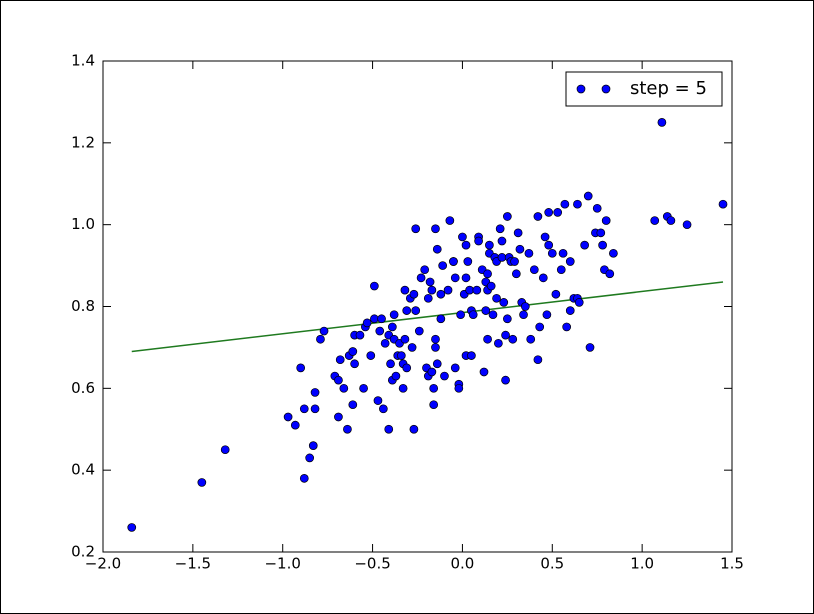 This screenshot has height=614, width=814. What do you see at coordinates (83, 470) in the screenshot?
I see `y-tick-label: 0.4` at bounding box center [83, 470].